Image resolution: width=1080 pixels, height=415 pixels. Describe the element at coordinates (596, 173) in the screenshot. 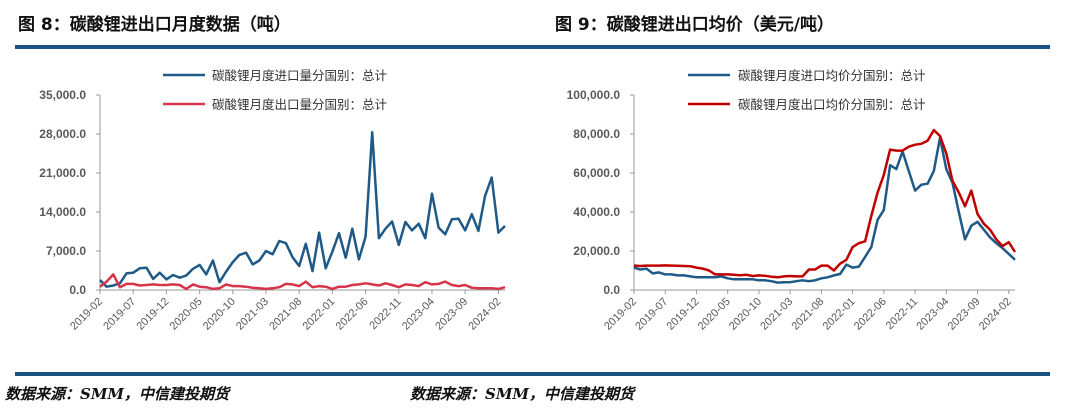

I see `y-tick-label: 60,000.0` at that location.